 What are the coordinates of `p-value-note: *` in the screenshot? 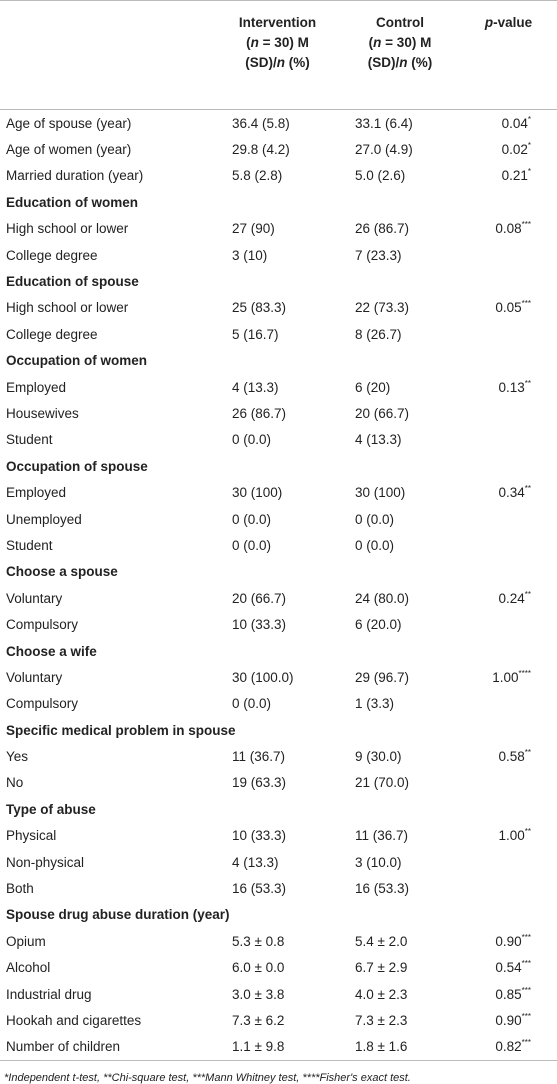 It's located at (529, 119).